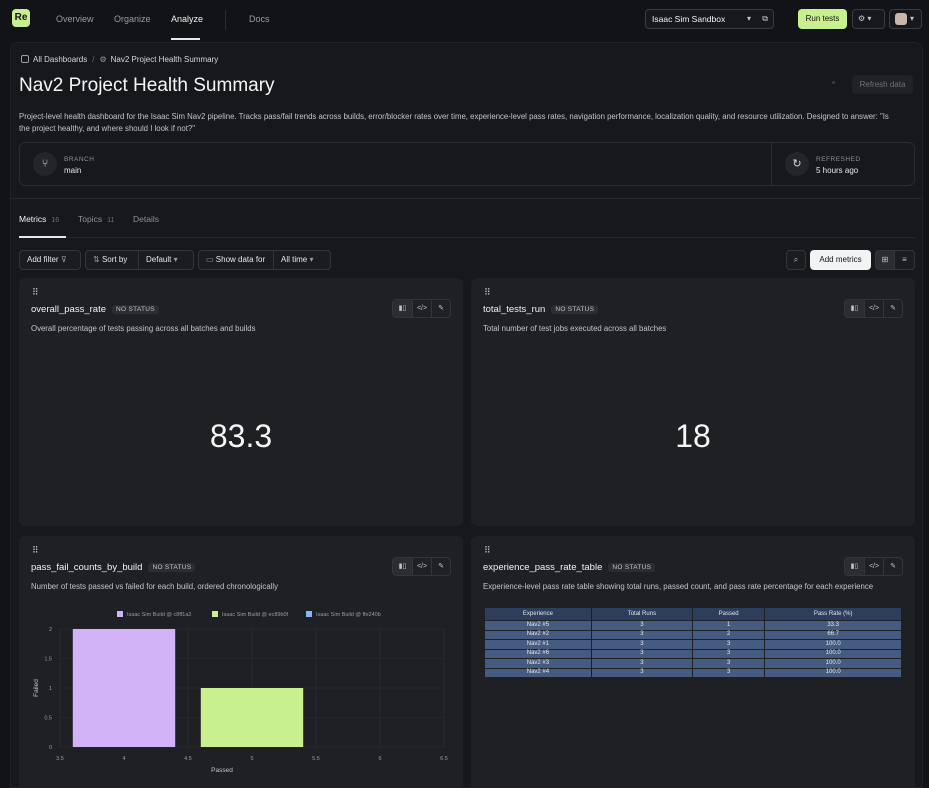 This screenshot has width=929, height=788. I want to click on refreshed-value: 5 hours ago, so click(837, 170).